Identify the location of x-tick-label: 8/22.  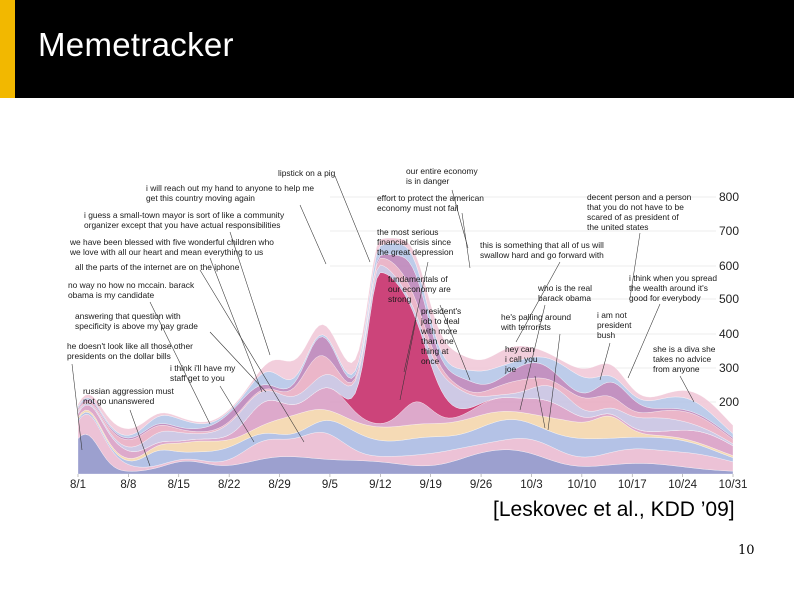
(229, 485).